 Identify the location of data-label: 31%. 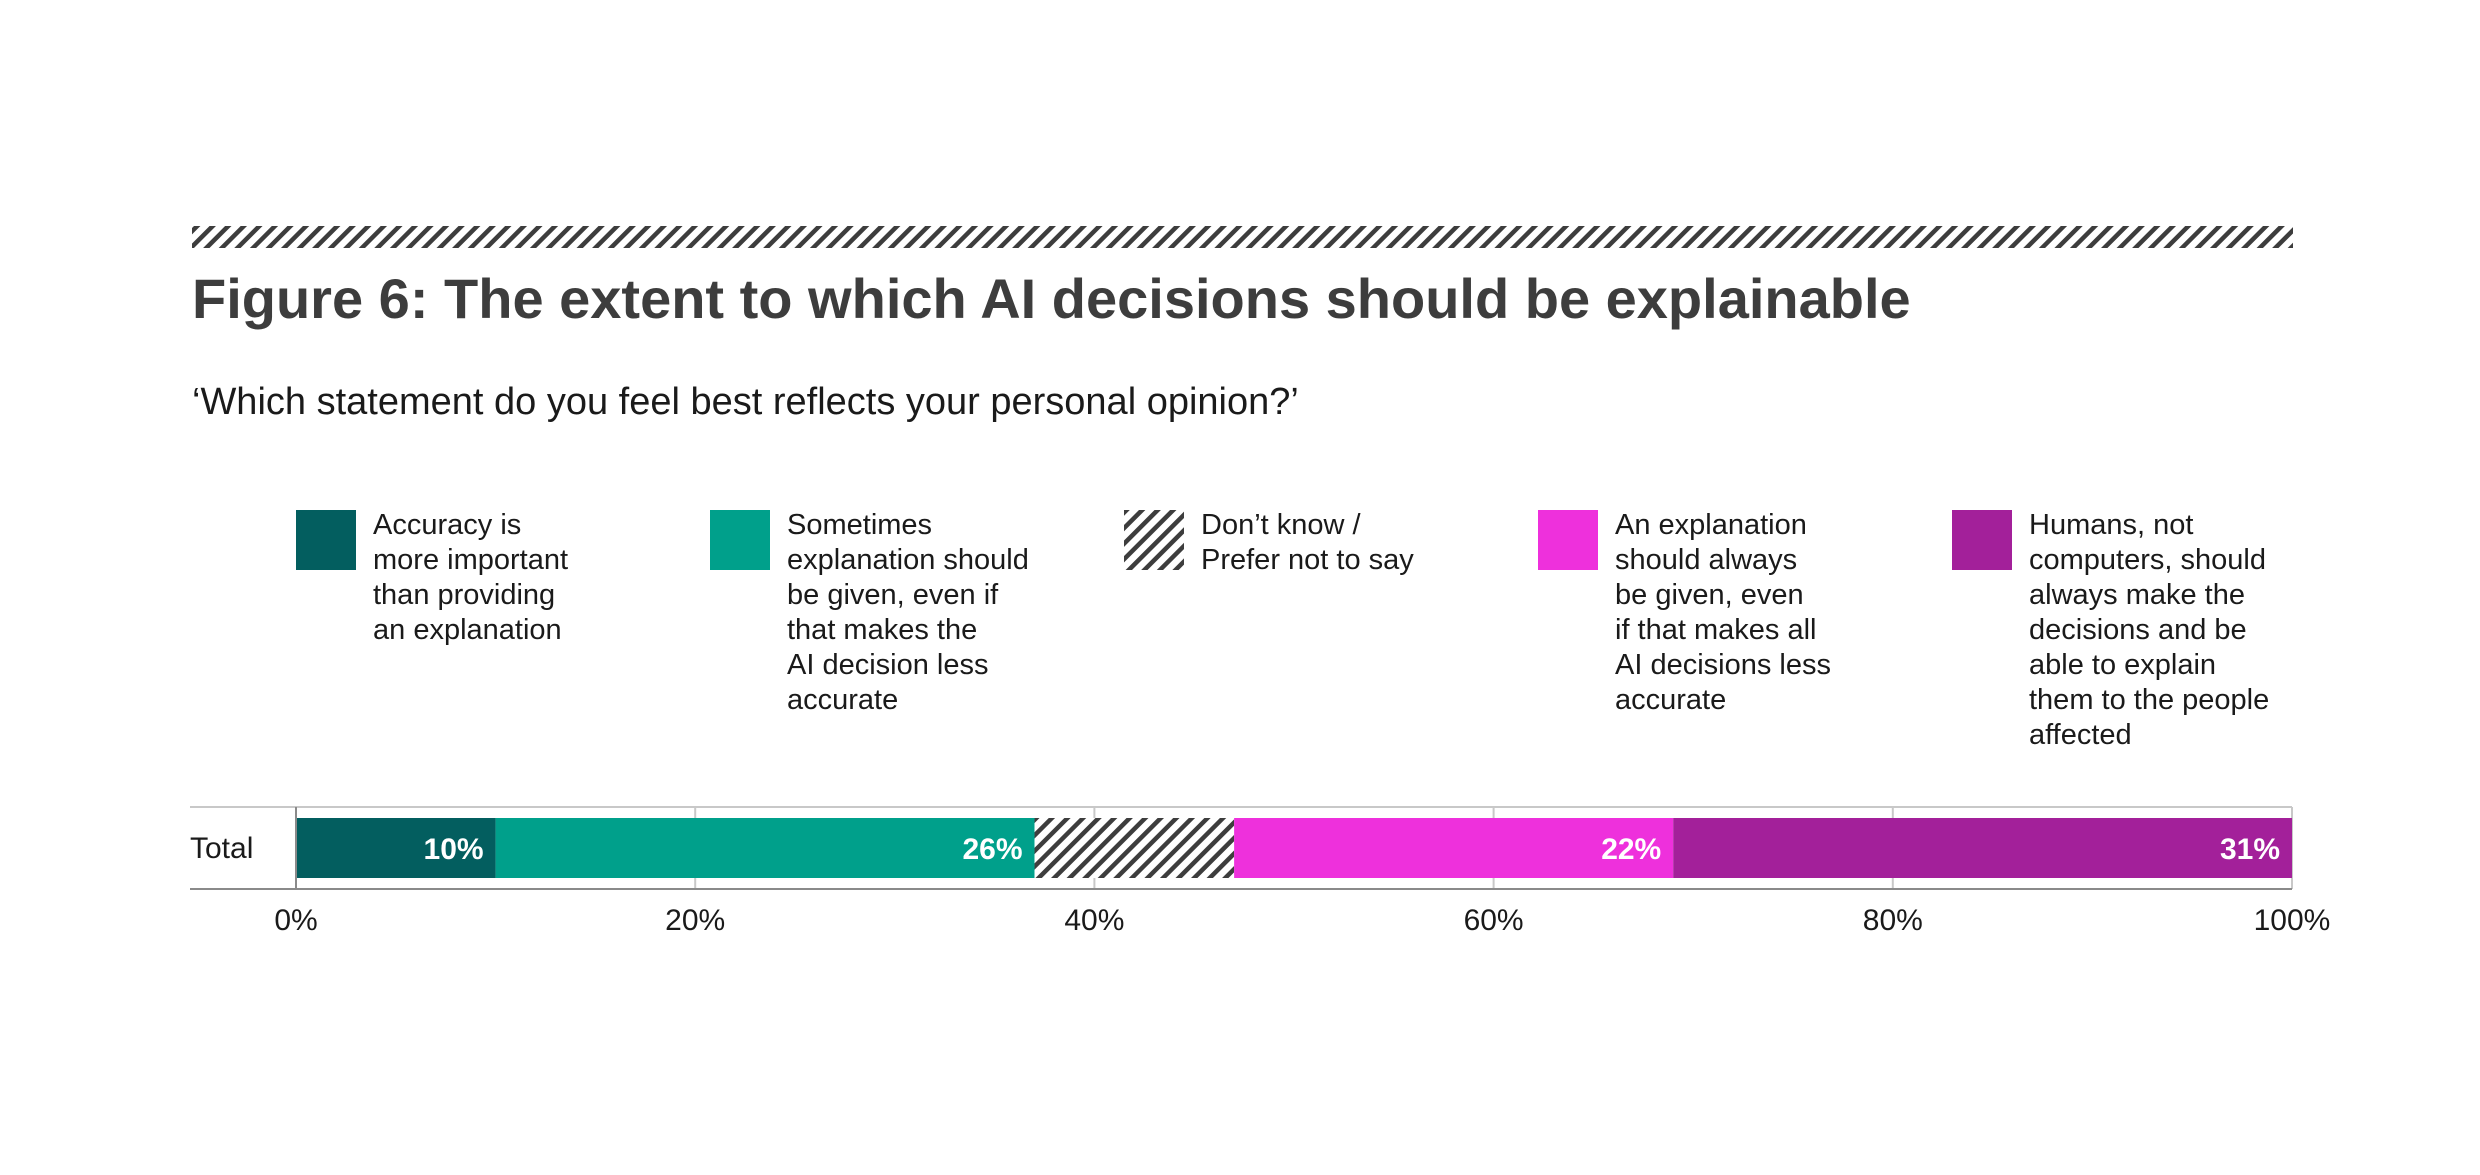
(2250, 849).